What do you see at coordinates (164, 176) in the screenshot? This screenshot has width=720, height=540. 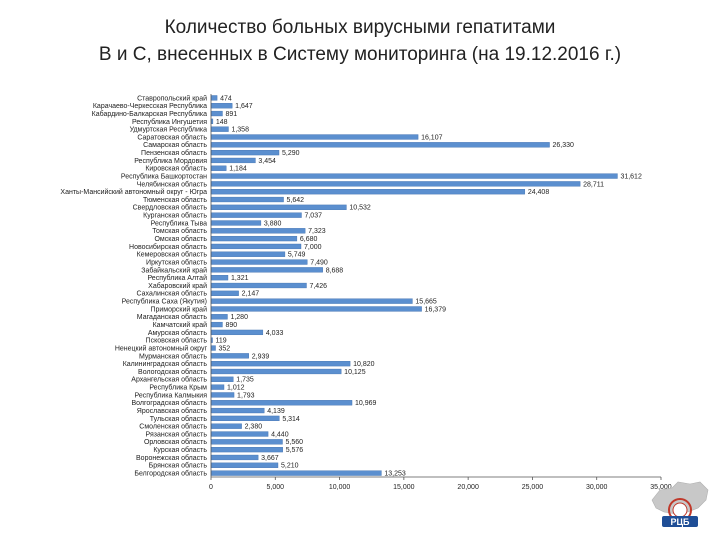 I see `category-label: Республика Башкортостан` at bounding box center [164, 176].